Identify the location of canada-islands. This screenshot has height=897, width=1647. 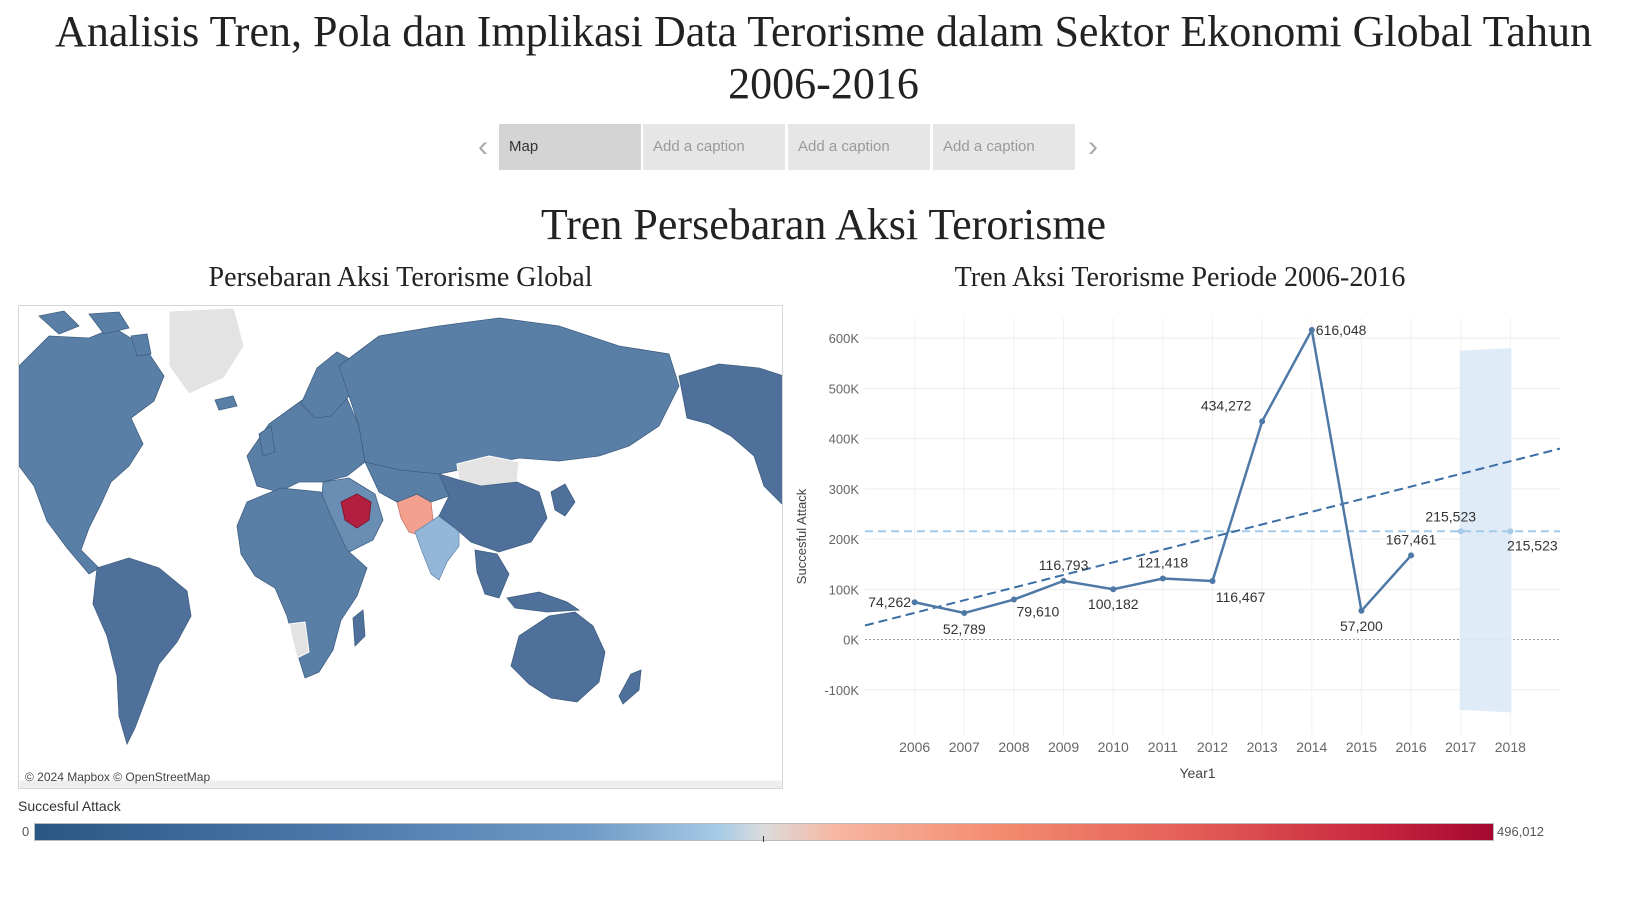
(95, 333).